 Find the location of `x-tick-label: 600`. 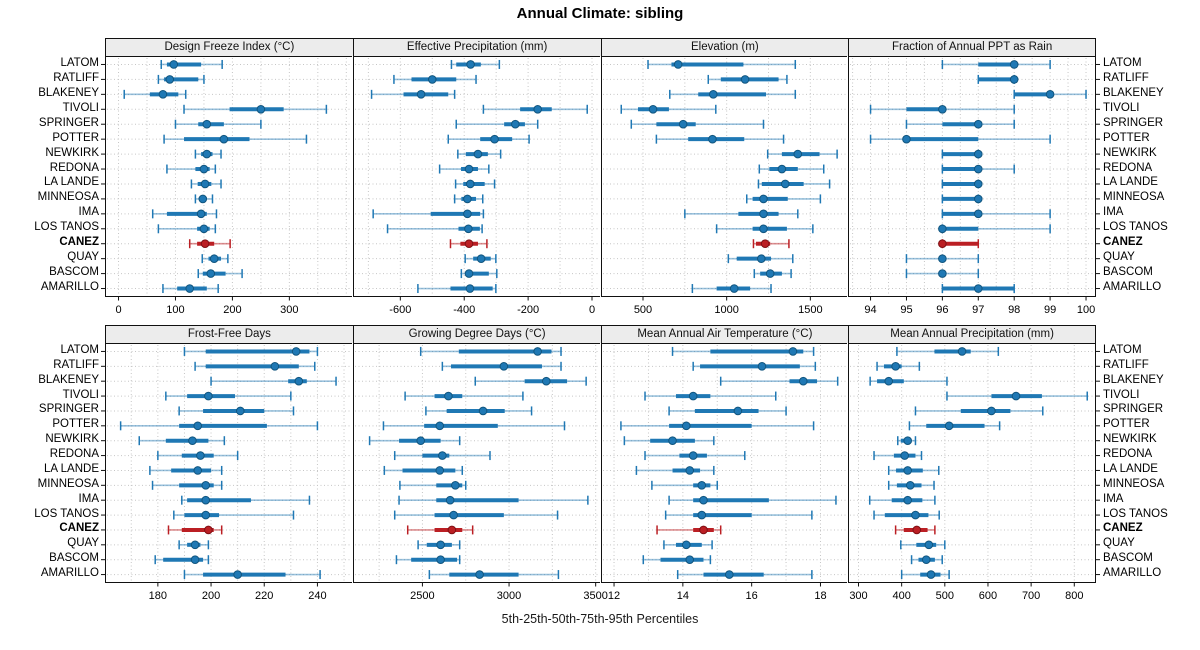

x-tick-label: 600 is located at coordinates (988, 596).